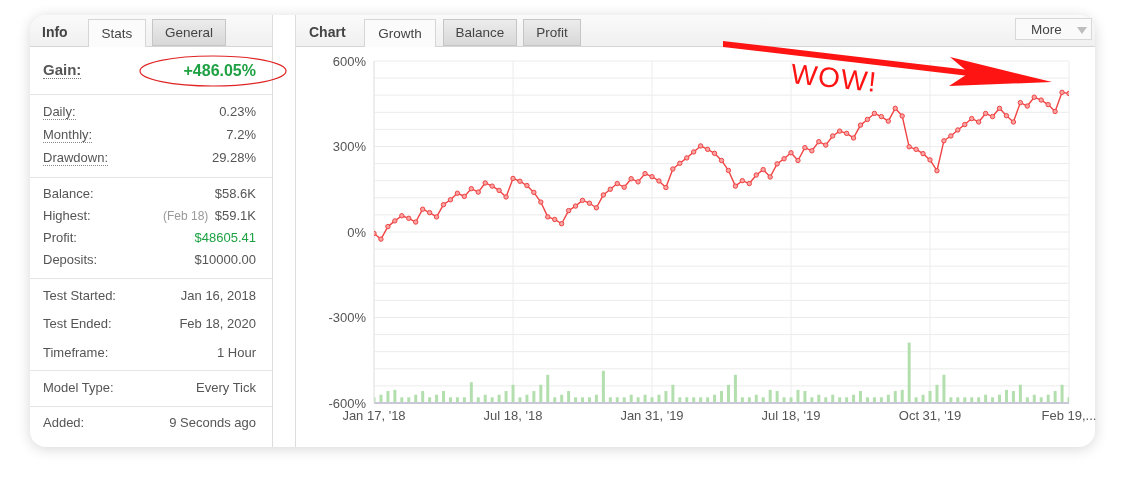 This screenshot has width=1124, height=489. Describe the element at coordinates (480, 32) in the screenshot. I see `text: Balance` at that location.